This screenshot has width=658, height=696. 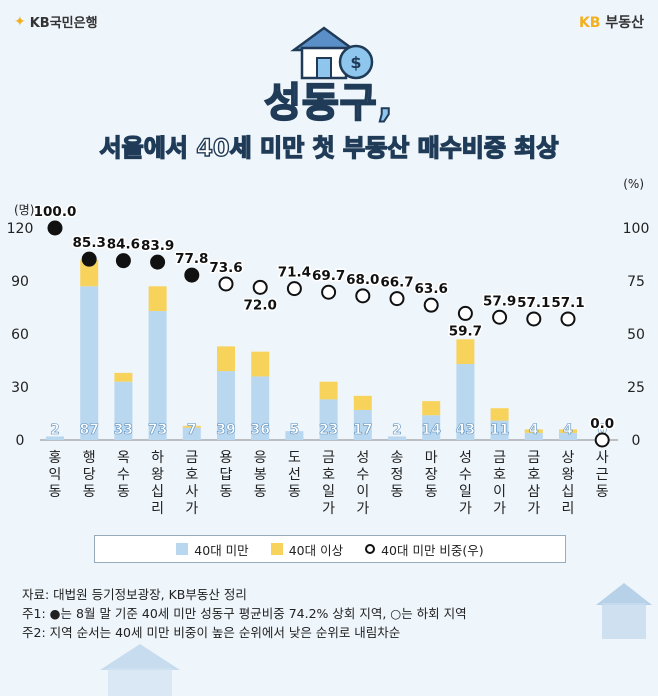 I want to click on share-value-label: 69.7, so click(x=328, y=276).